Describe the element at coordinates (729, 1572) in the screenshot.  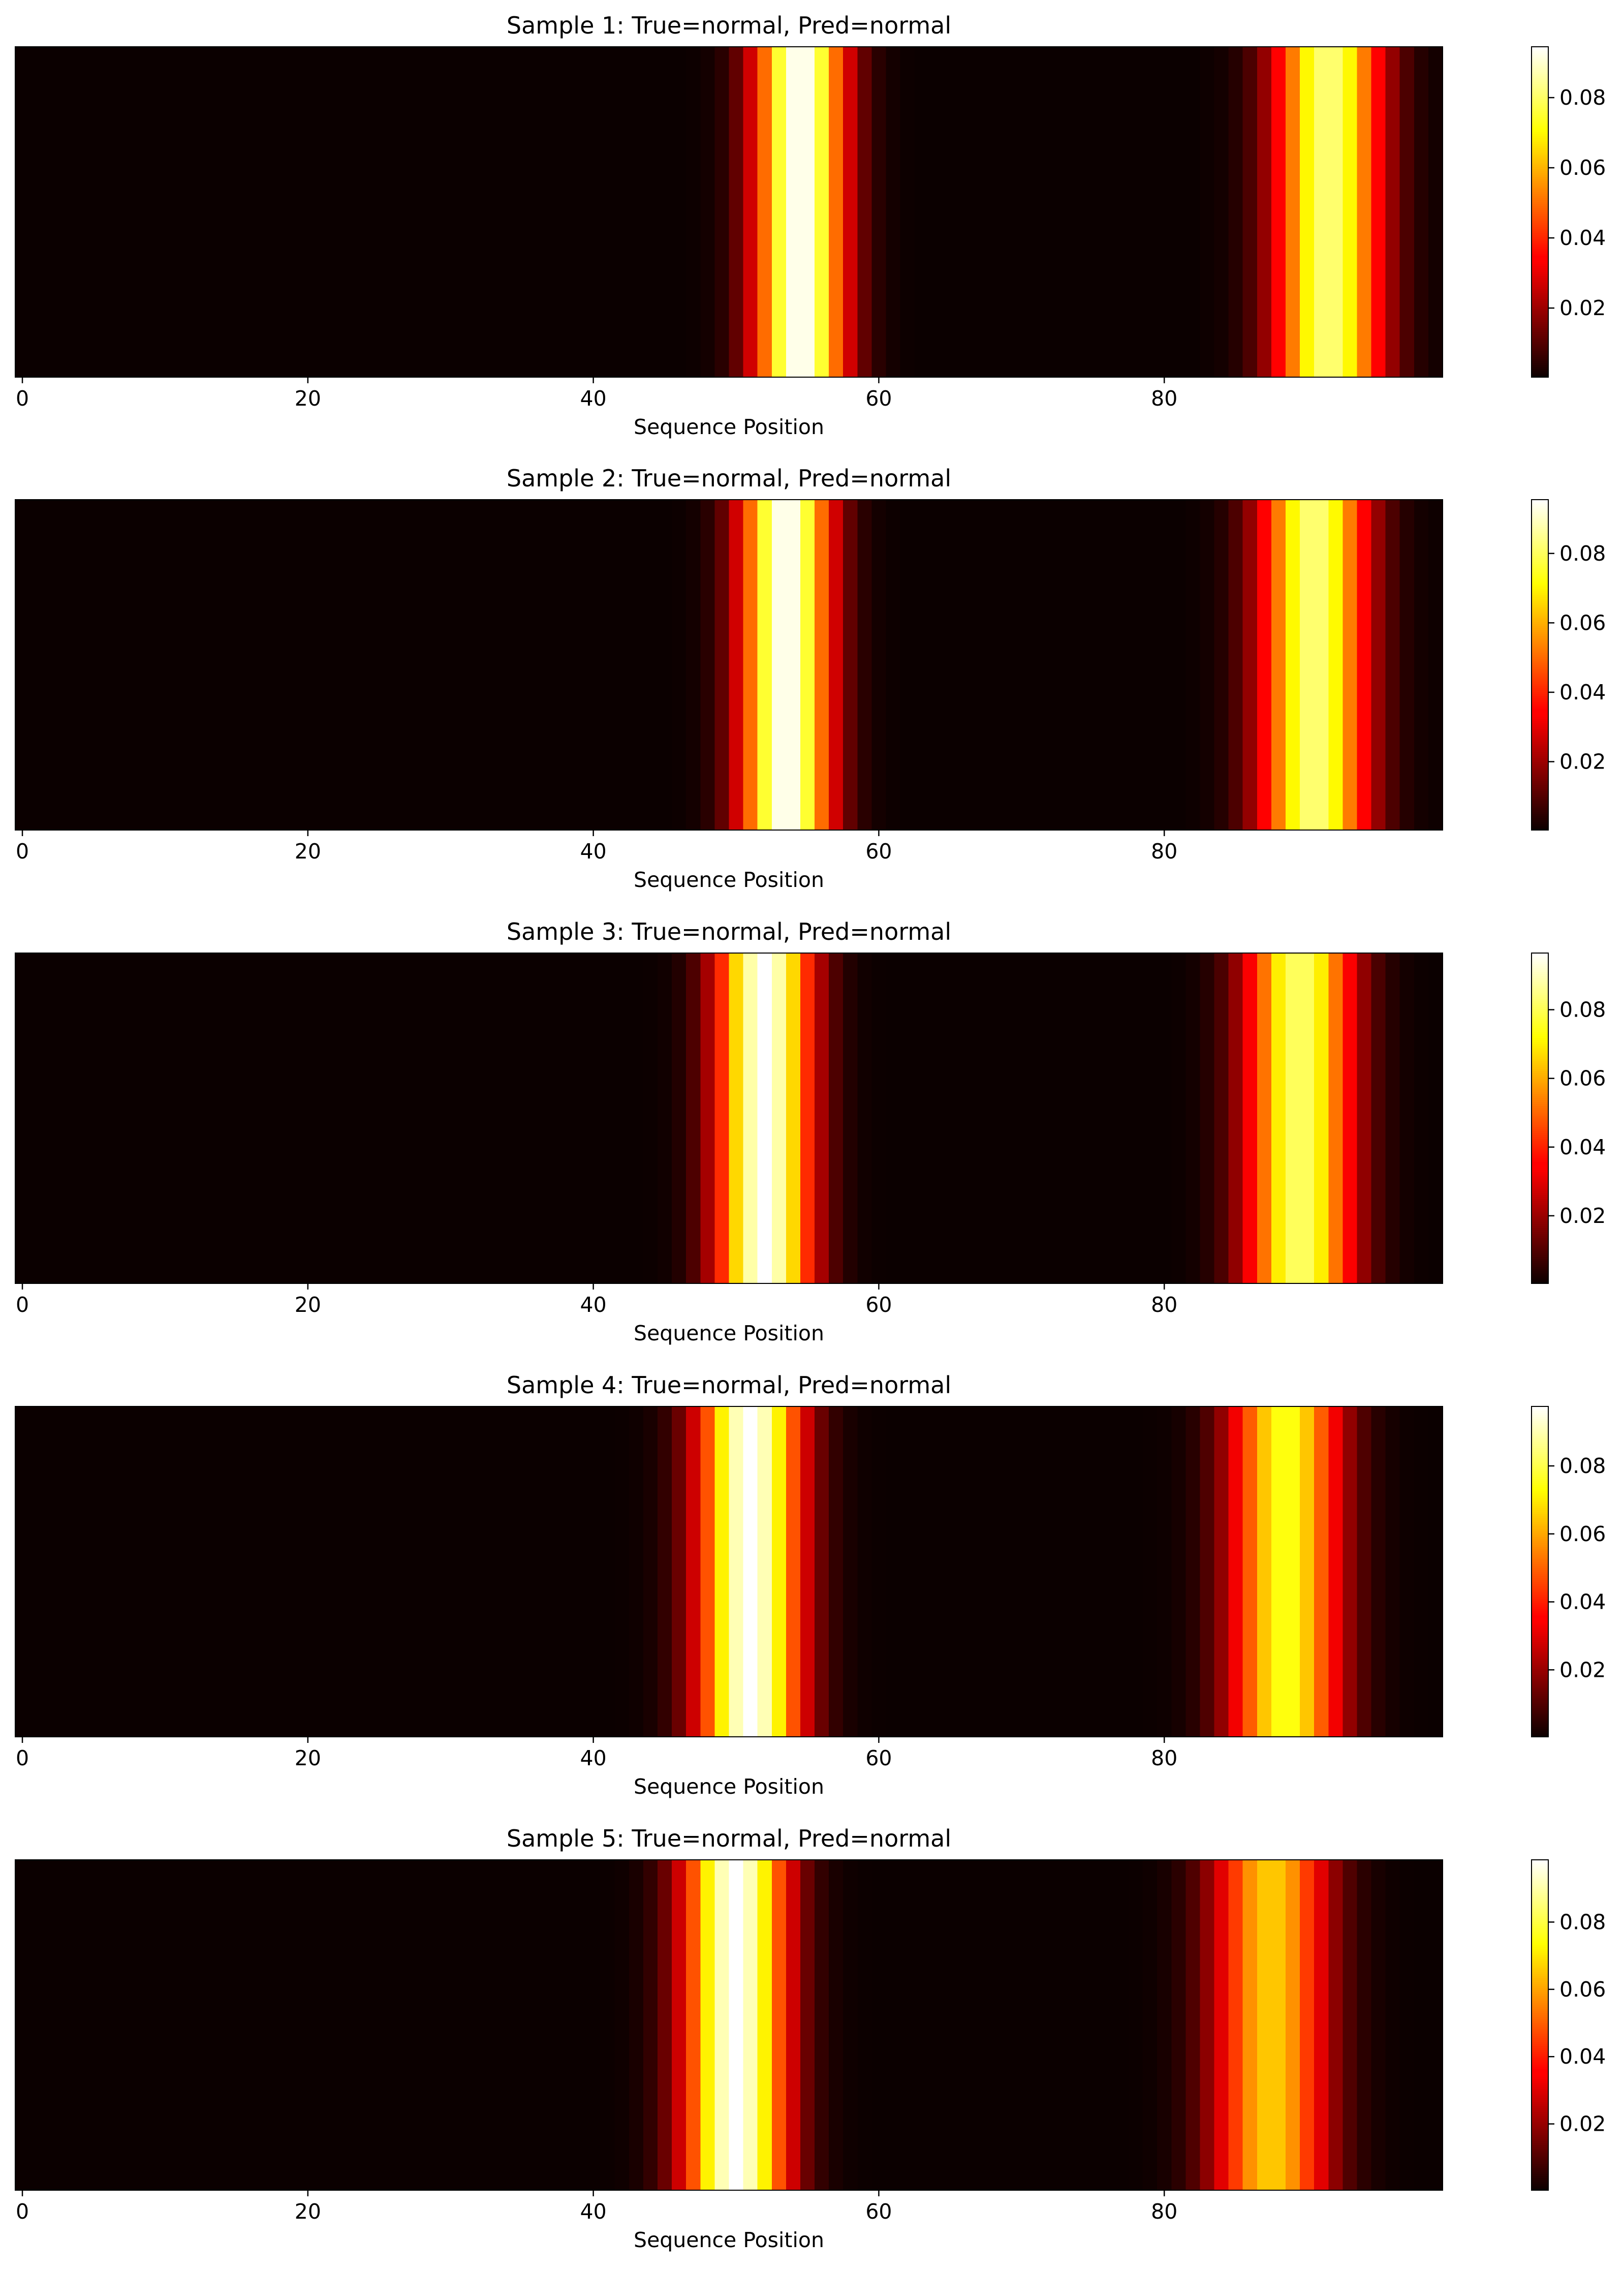
I see `axes-frame` at that location.